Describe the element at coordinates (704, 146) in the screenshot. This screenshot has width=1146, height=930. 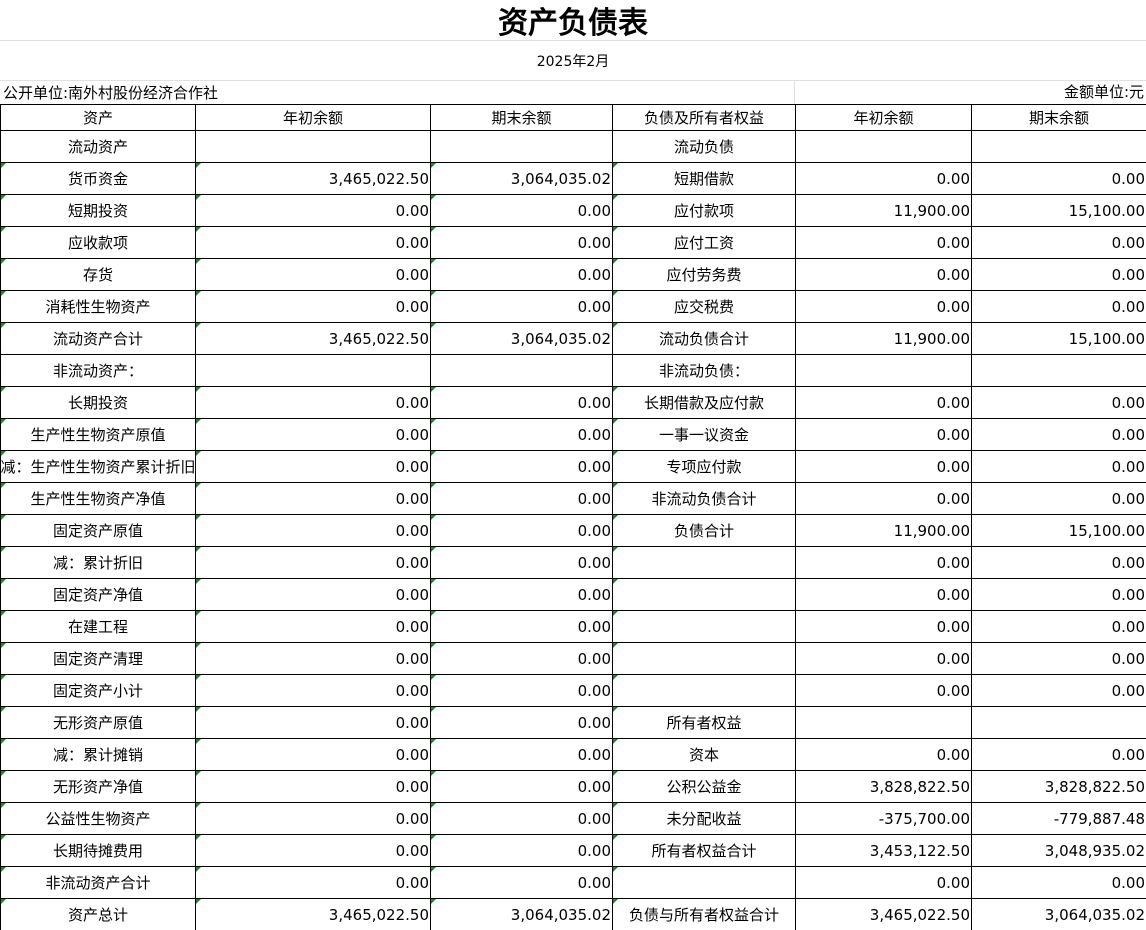
I see `cell-liabilities: 流动负债` at that location.